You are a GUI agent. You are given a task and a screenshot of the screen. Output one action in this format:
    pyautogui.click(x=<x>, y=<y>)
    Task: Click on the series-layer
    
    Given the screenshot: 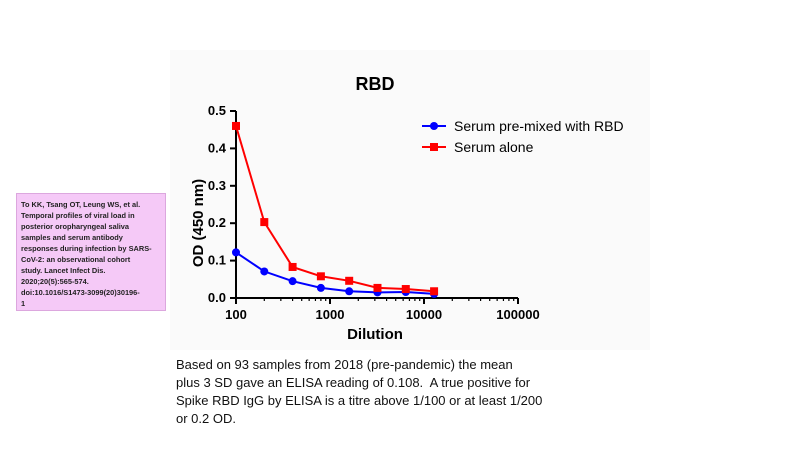 What is the action you would take?
    pyautogui.click(x=335, y=209)
    